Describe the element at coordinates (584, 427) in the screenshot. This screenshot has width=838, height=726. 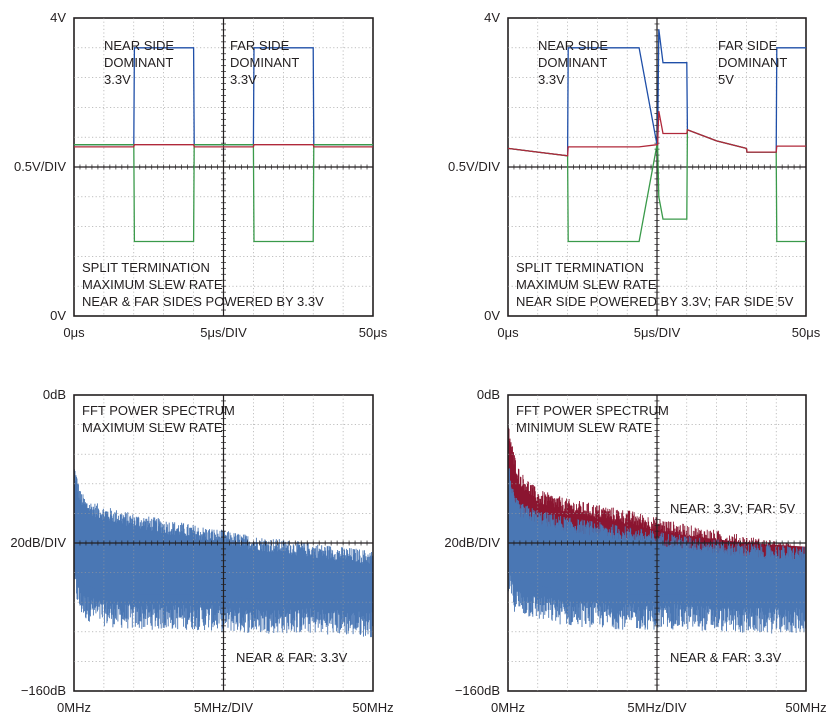
I see `fft-condition-note: MINIMUM SLEW RATE` at that location.